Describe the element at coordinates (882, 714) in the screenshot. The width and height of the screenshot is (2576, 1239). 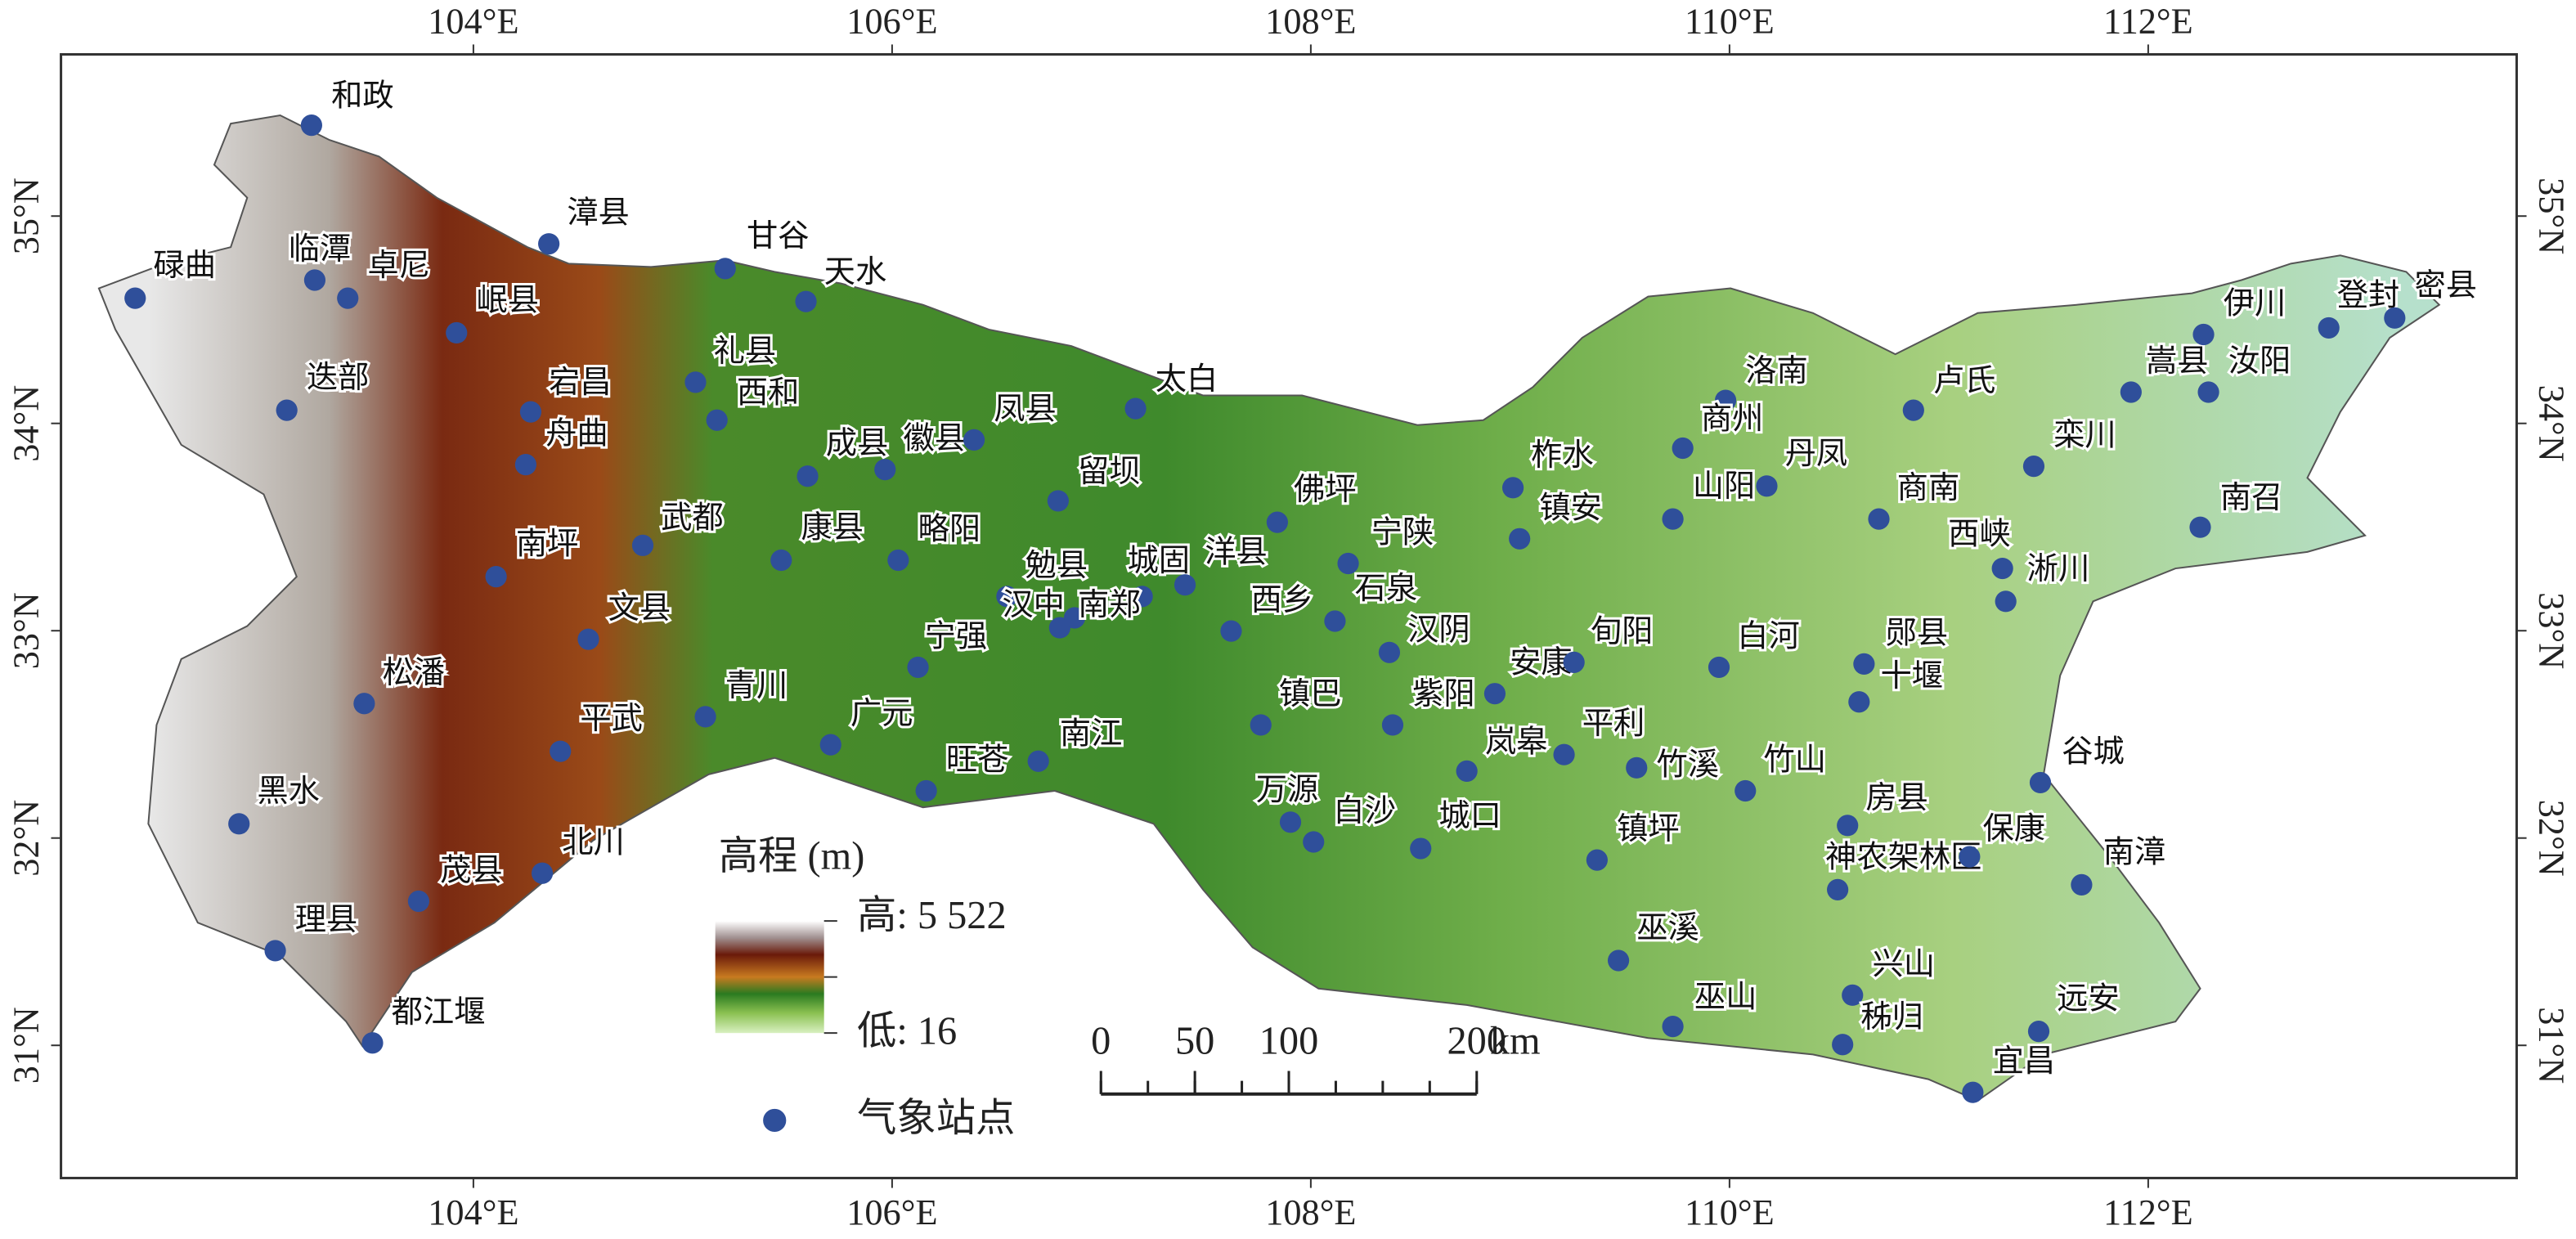
I see `station-label: 广元` at that location.